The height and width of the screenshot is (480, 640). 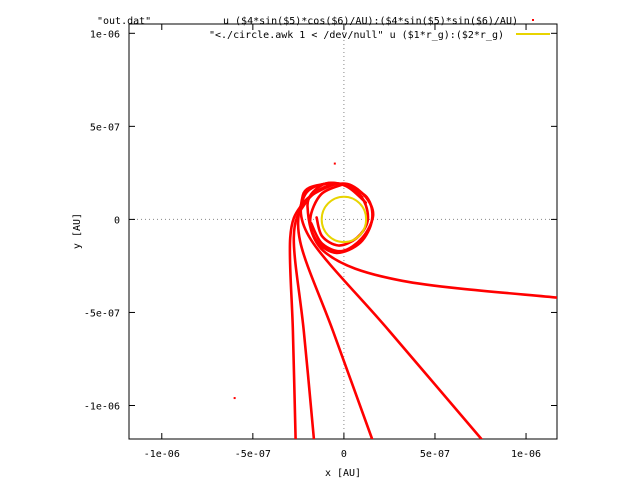 I want to click on y-tick-label: 0, so click(x=117, y=220).